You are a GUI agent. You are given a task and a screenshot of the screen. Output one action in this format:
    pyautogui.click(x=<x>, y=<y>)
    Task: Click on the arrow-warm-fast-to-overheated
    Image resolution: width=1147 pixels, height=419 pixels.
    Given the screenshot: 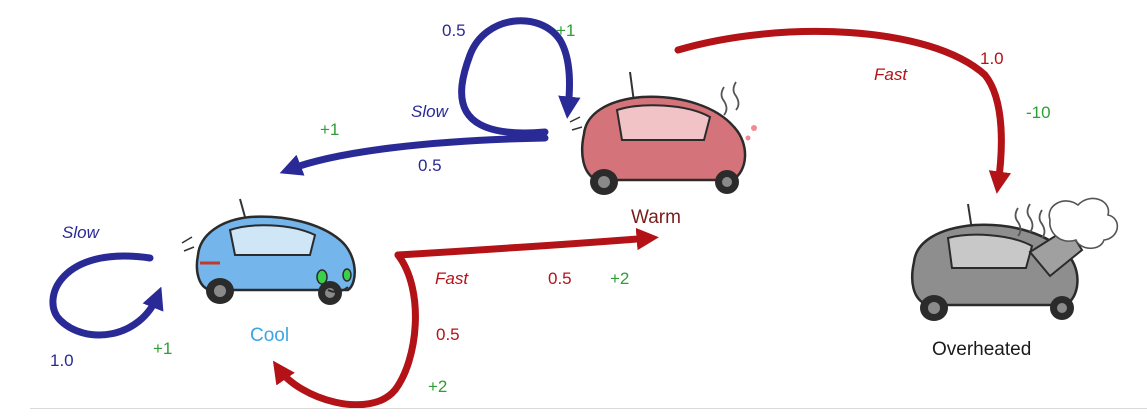 What is the action you would take?
    pyautogui.click(x=842, y=110)
    